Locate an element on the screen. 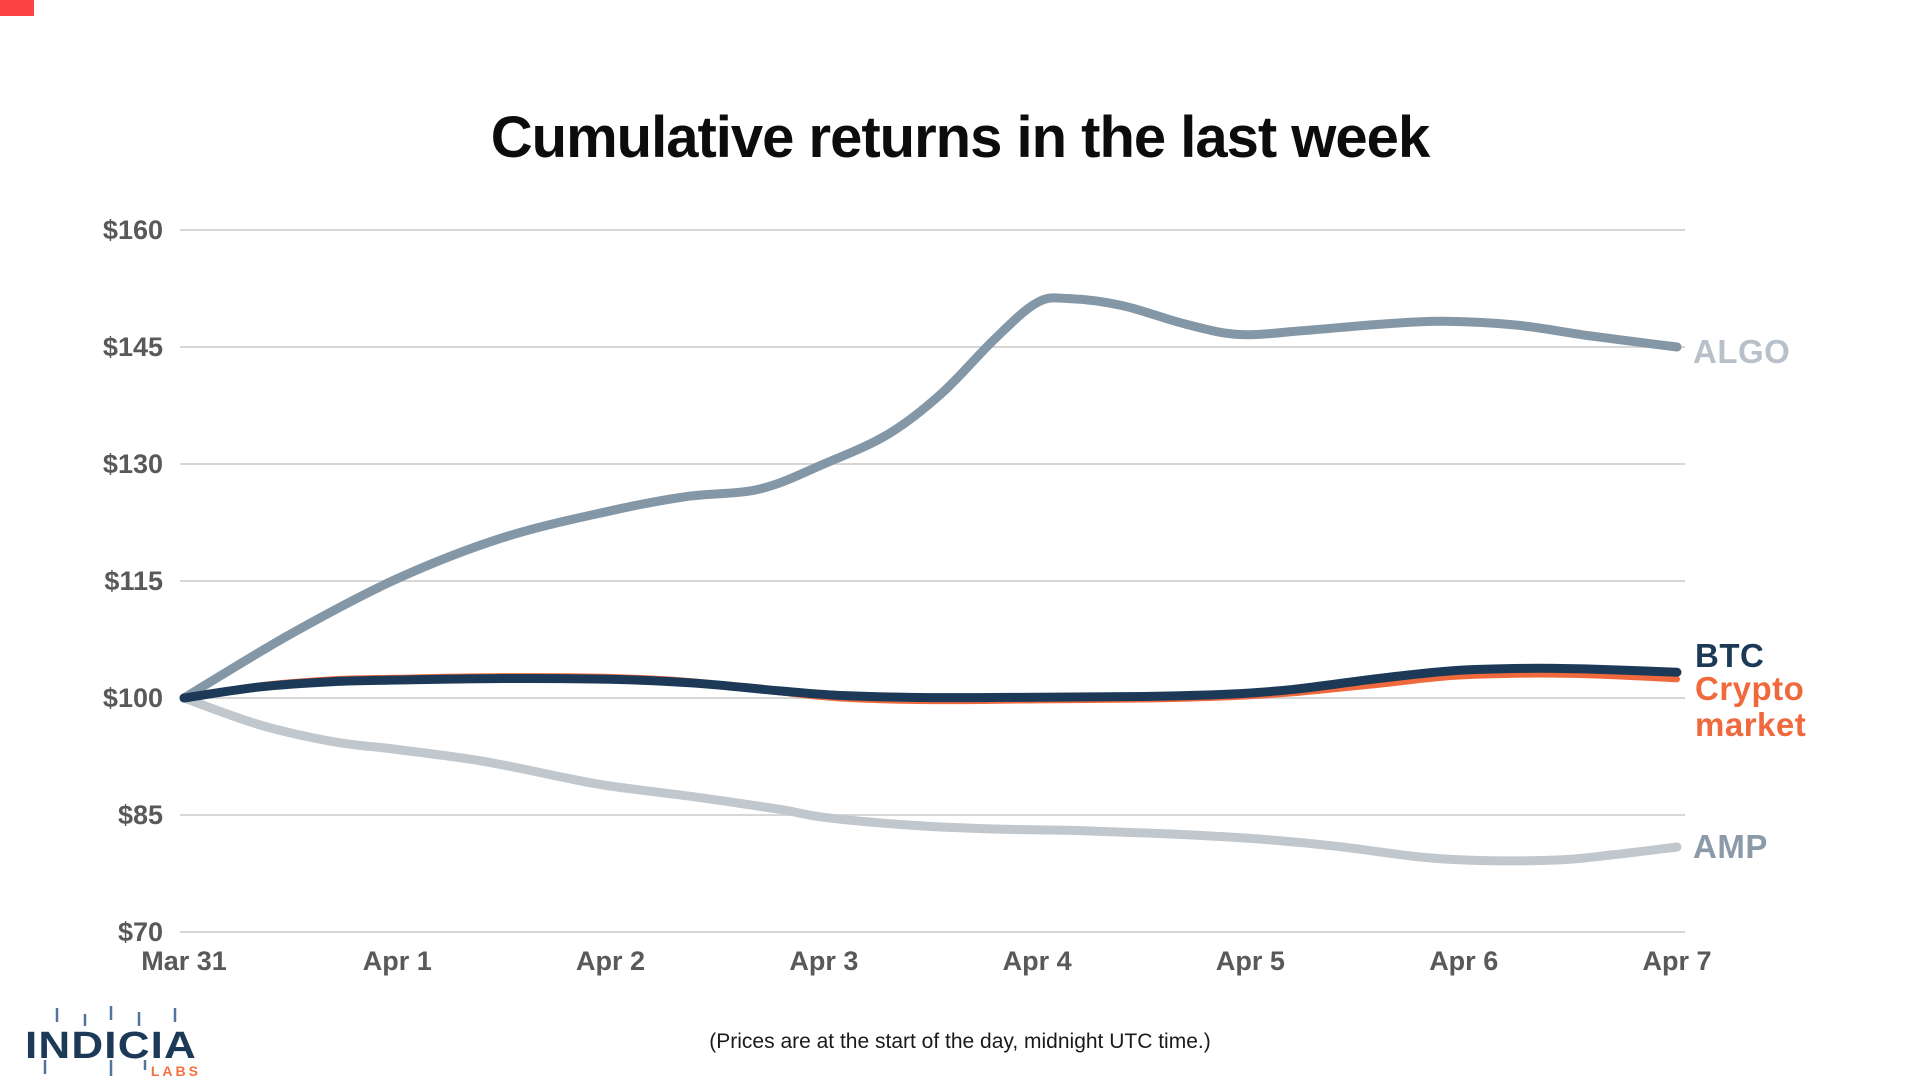  x-axis-tick-label: Mar 31 is located at coordinates (184, 961).